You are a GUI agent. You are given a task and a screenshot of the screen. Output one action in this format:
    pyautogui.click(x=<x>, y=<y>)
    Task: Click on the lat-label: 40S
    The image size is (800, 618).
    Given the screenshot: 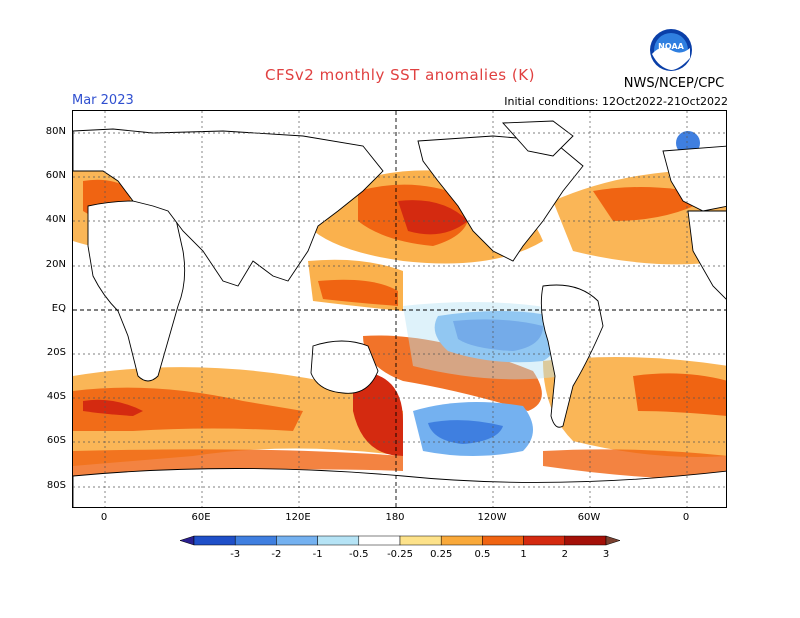 What is the action you would take?
    pyautogui.click(x=56, y=396)
    